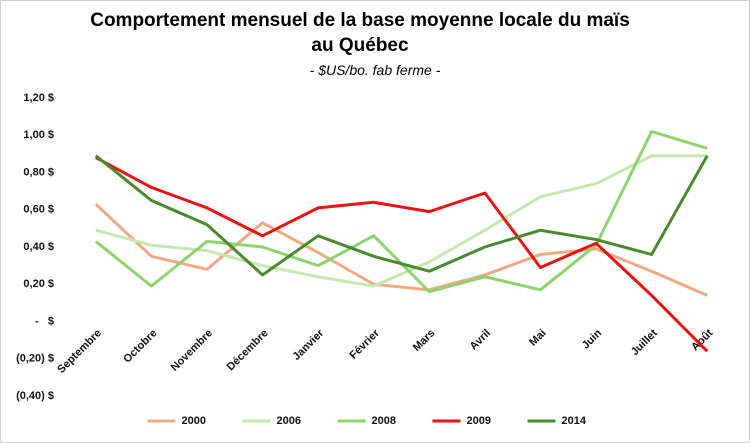  Describe the element at coordinates (44, 321) in the screenshot. I see `y-tick-label: - $` at that location.